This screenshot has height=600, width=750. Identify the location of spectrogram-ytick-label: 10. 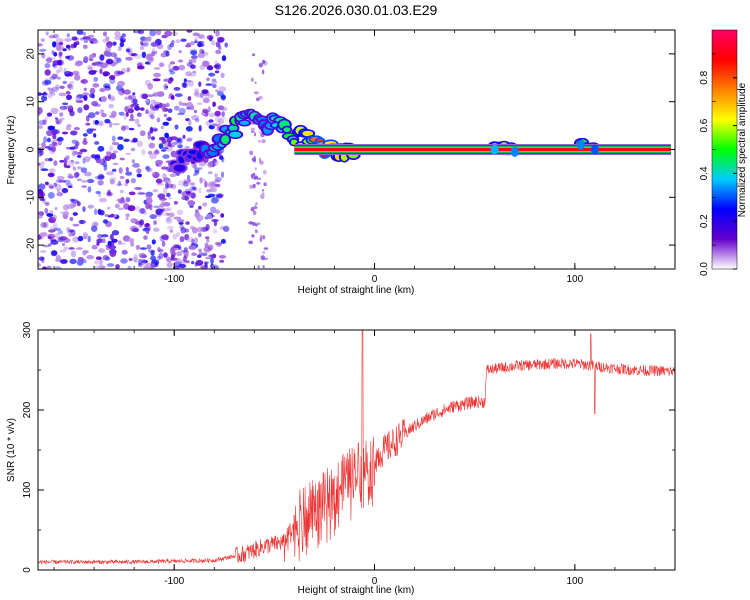
(31, 102).